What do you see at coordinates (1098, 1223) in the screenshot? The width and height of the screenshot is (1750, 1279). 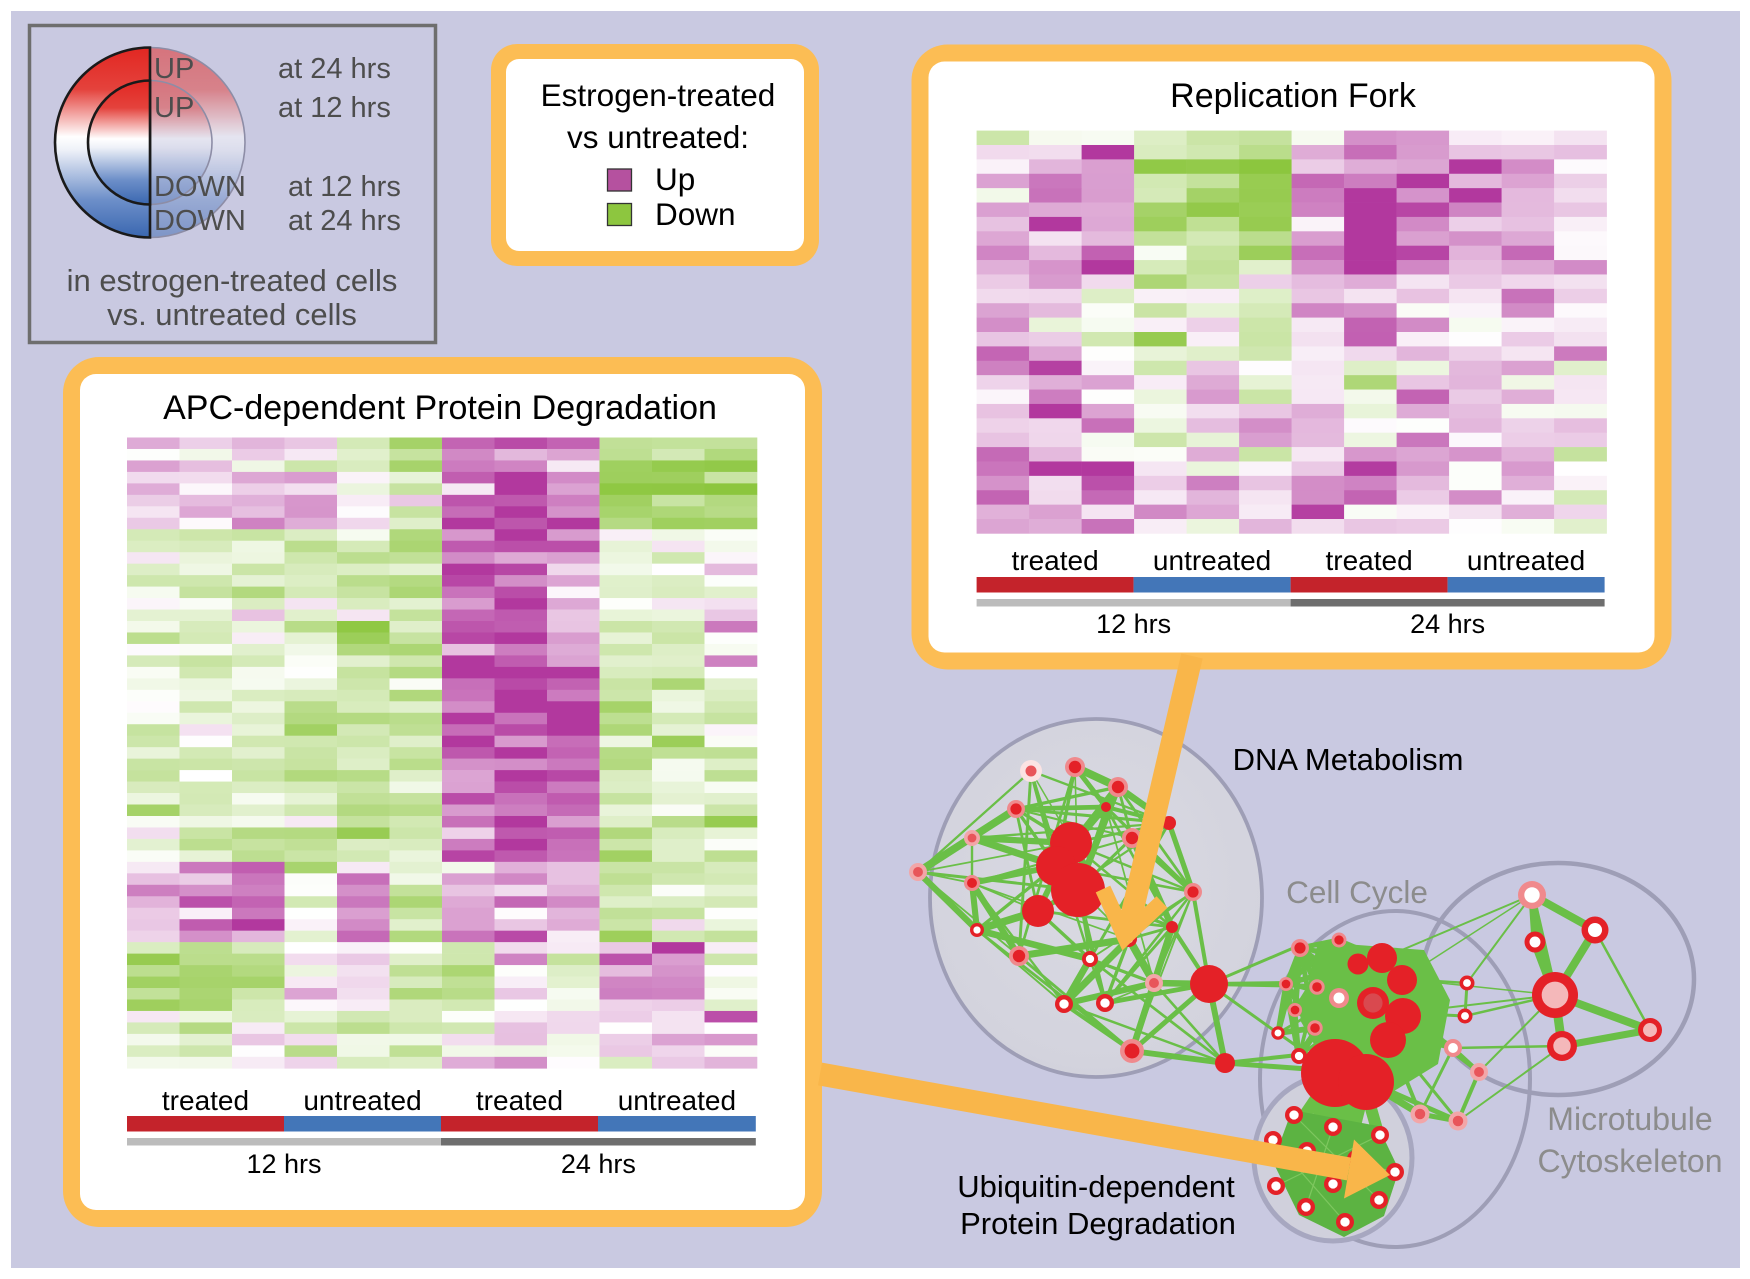 I see `svg-text: Protein Degradation` at bounding box center [1098, 1223].